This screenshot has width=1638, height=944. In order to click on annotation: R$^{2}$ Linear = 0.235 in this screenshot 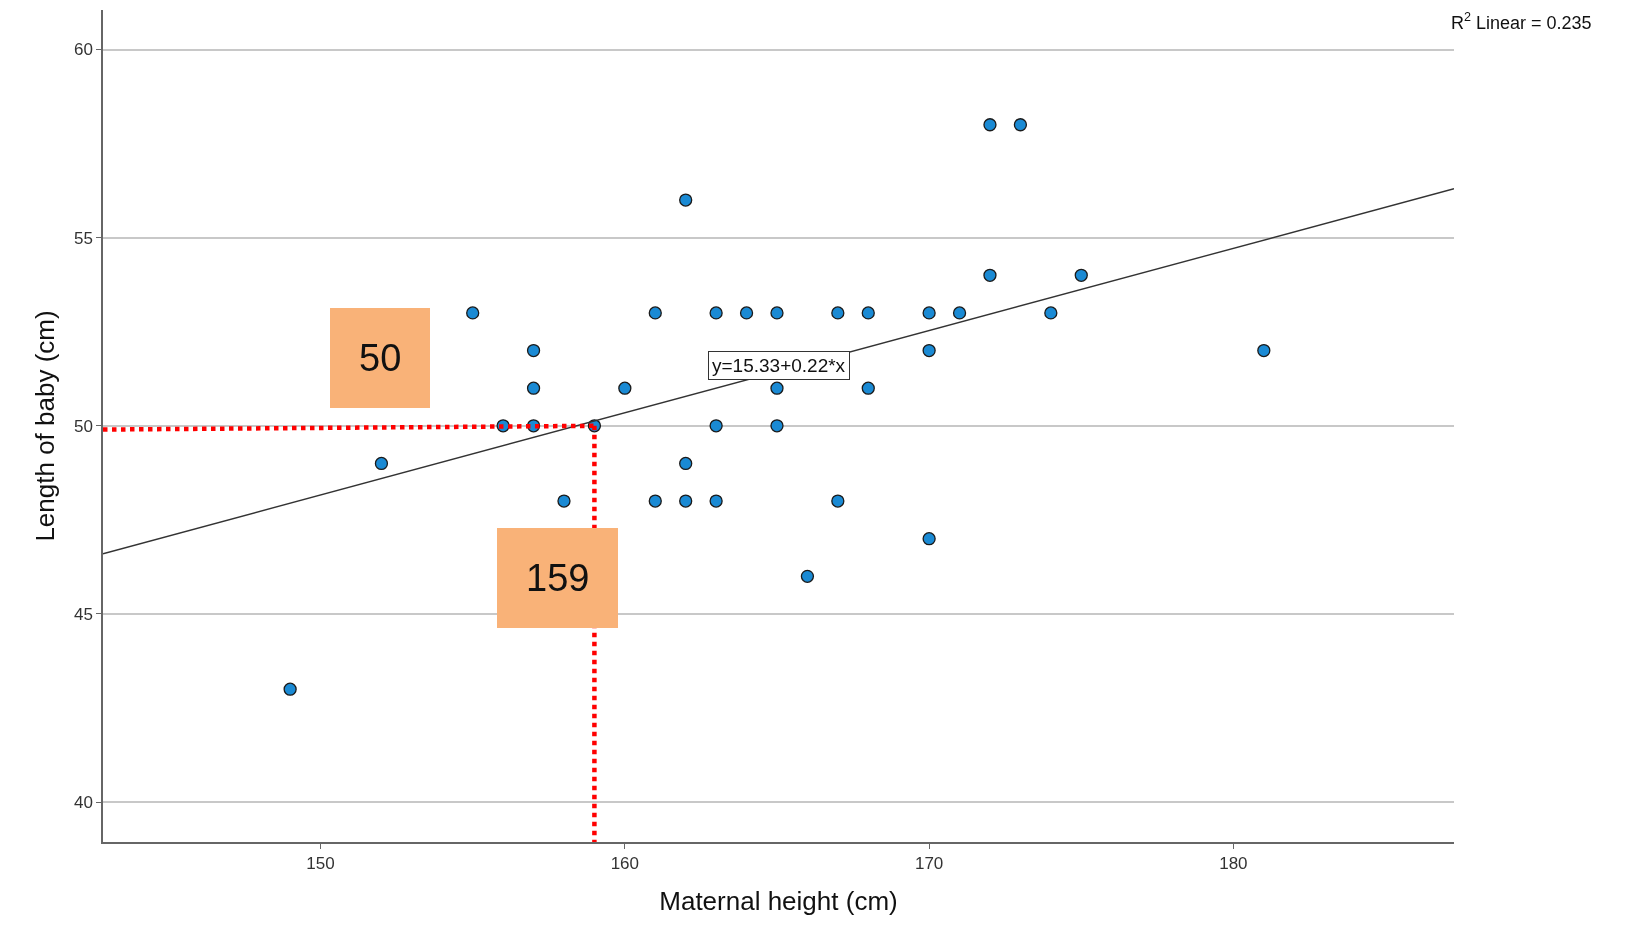, I will do `click(1521, 21)`.